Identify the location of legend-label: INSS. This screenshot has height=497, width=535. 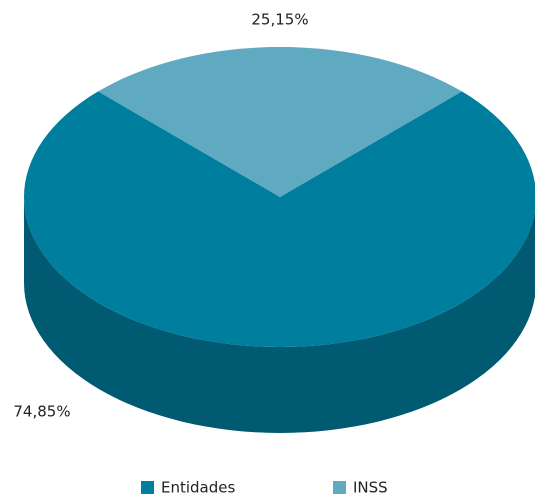
(370, 488).